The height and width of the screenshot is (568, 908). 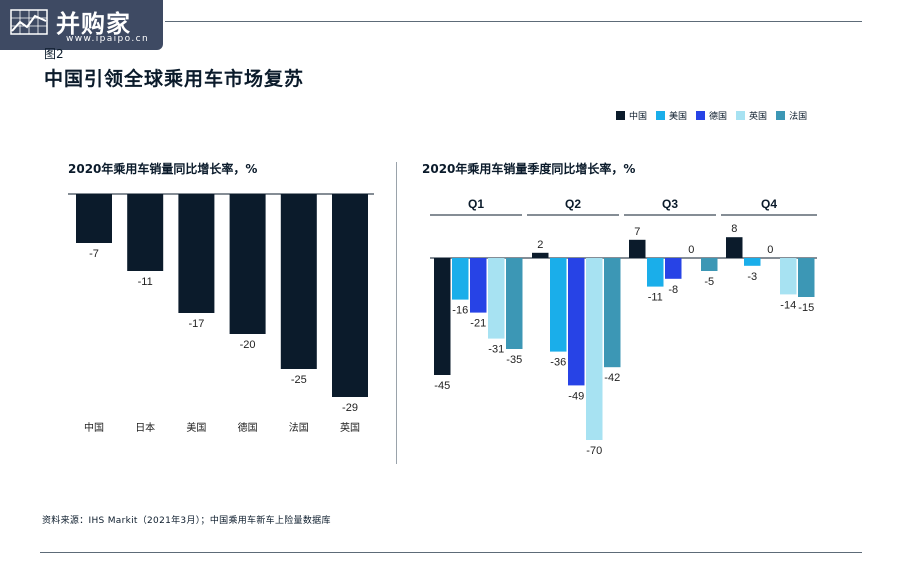 I want to click on bar-value-label: -25, so click(x=299, y=380).